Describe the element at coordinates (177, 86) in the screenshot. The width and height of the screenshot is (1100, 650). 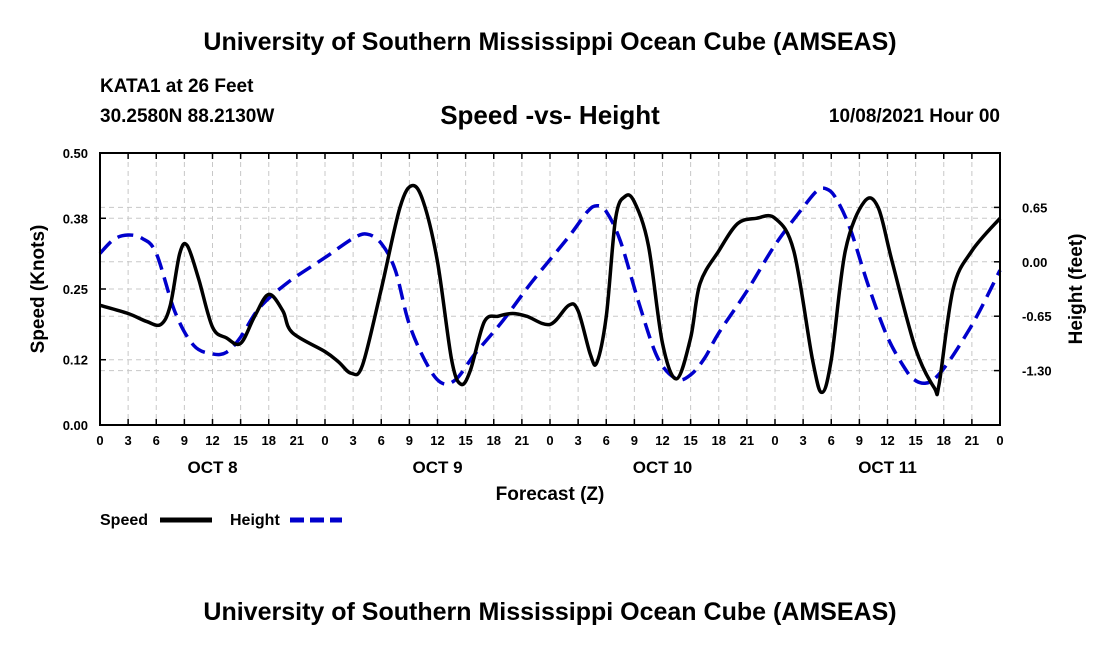
I see `station-label: KATA1 at 26 Feet` at that location.